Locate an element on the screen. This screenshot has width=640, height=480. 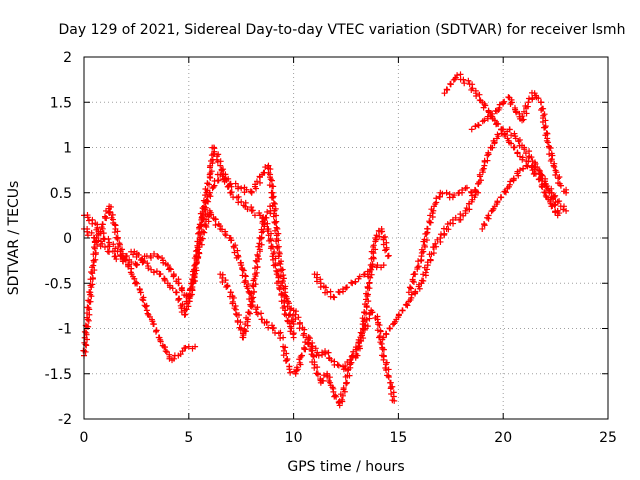
x-tick-label: 20 is located at coordinates (503, 438).